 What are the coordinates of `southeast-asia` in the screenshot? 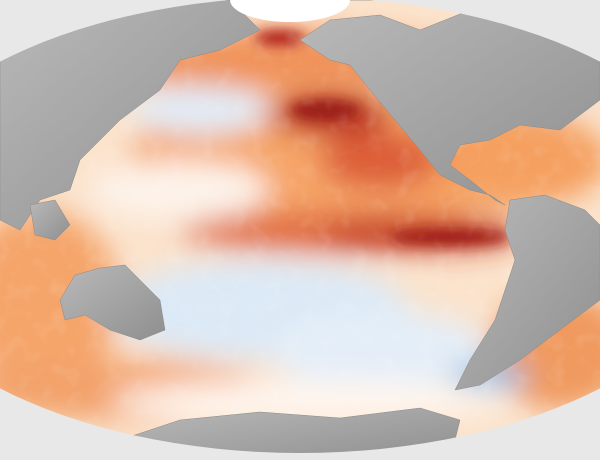 It's located at (50, 220).